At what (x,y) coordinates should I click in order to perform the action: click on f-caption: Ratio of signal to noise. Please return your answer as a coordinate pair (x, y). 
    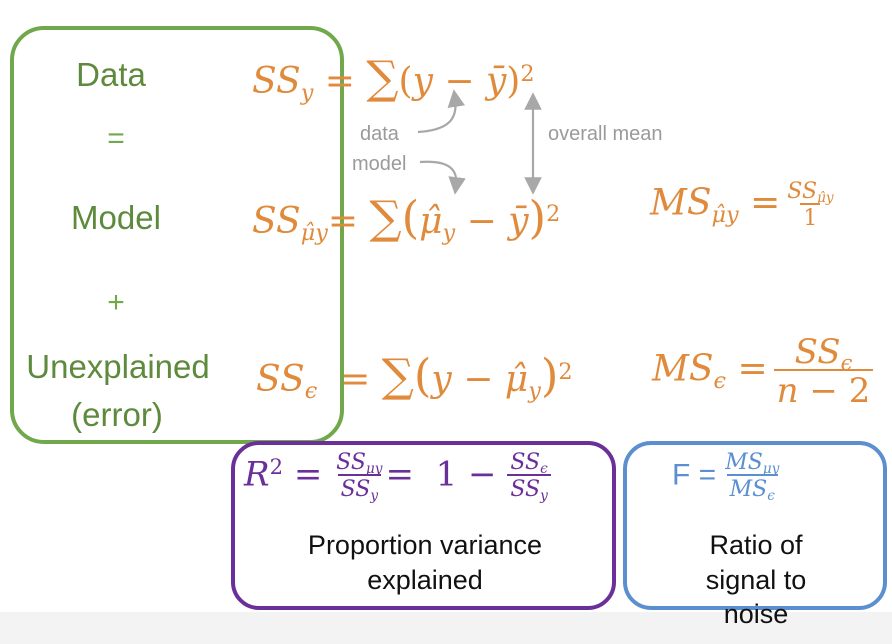
    Looking at the image, I should click on (756, 580).